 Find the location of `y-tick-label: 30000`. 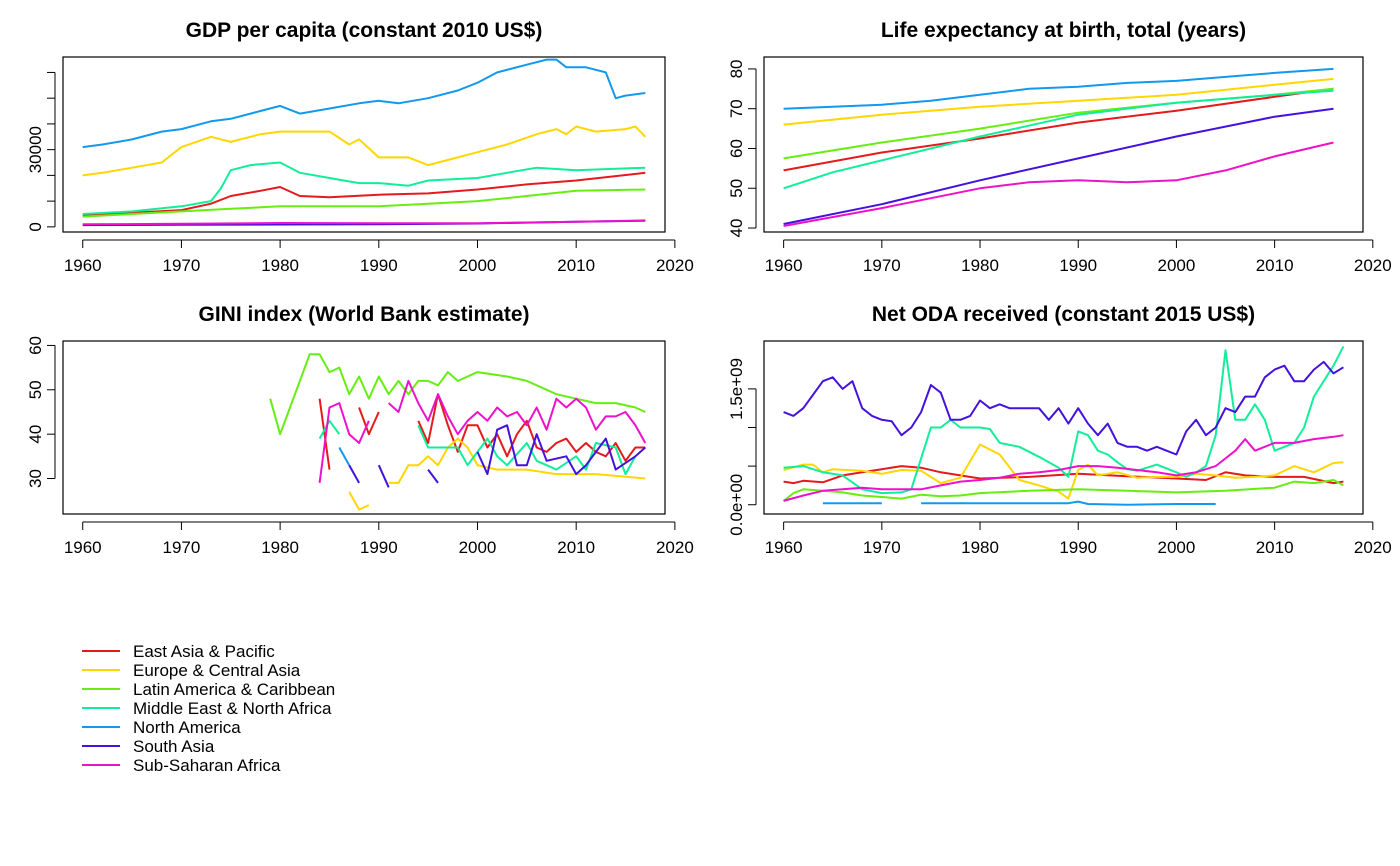

y-tick-label: 30000 is located at coordinates (35, 149).